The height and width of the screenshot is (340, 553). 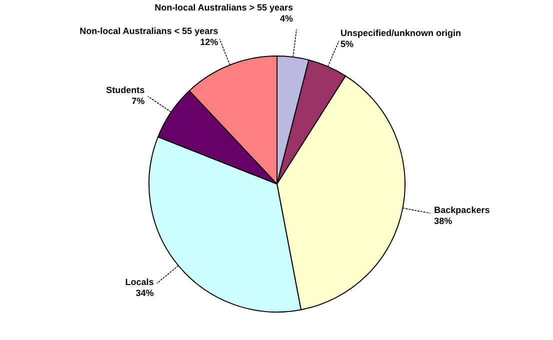 I want to click on data-label: 38%, so click(x=443, y=221).